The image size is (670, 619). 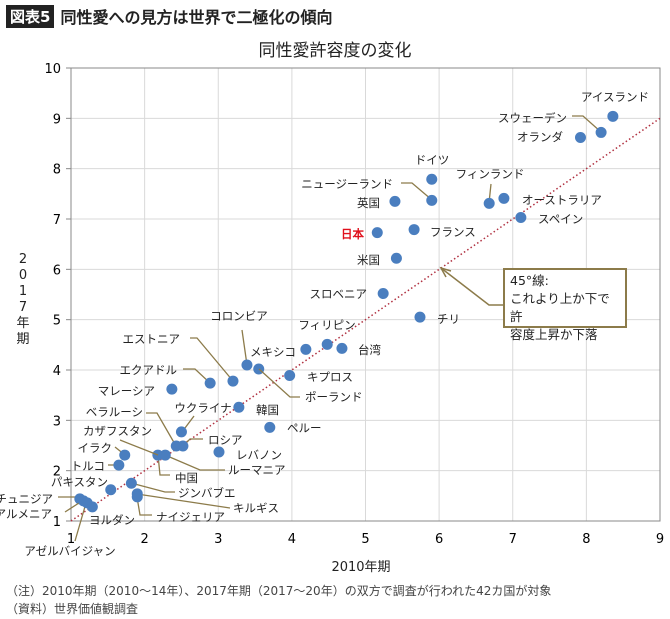 What do you see at coordinates (259, 455) in the screenshot?
I see `point-label: レバノン` at bounding box center [259, 455].